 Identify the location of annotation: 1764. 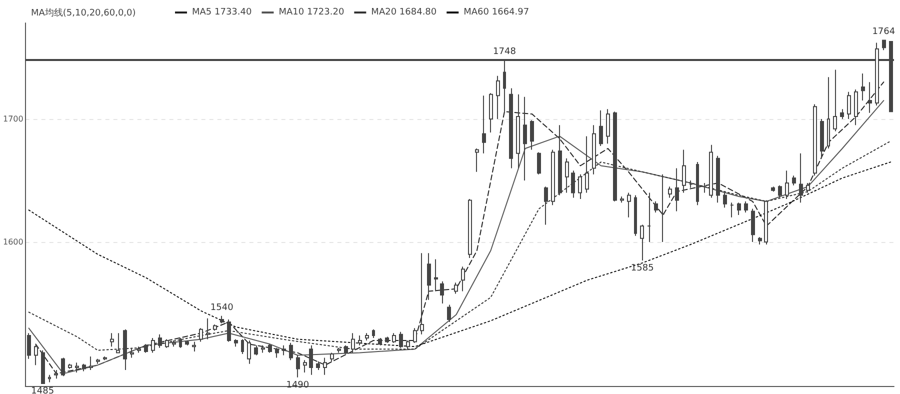
(884, 32).